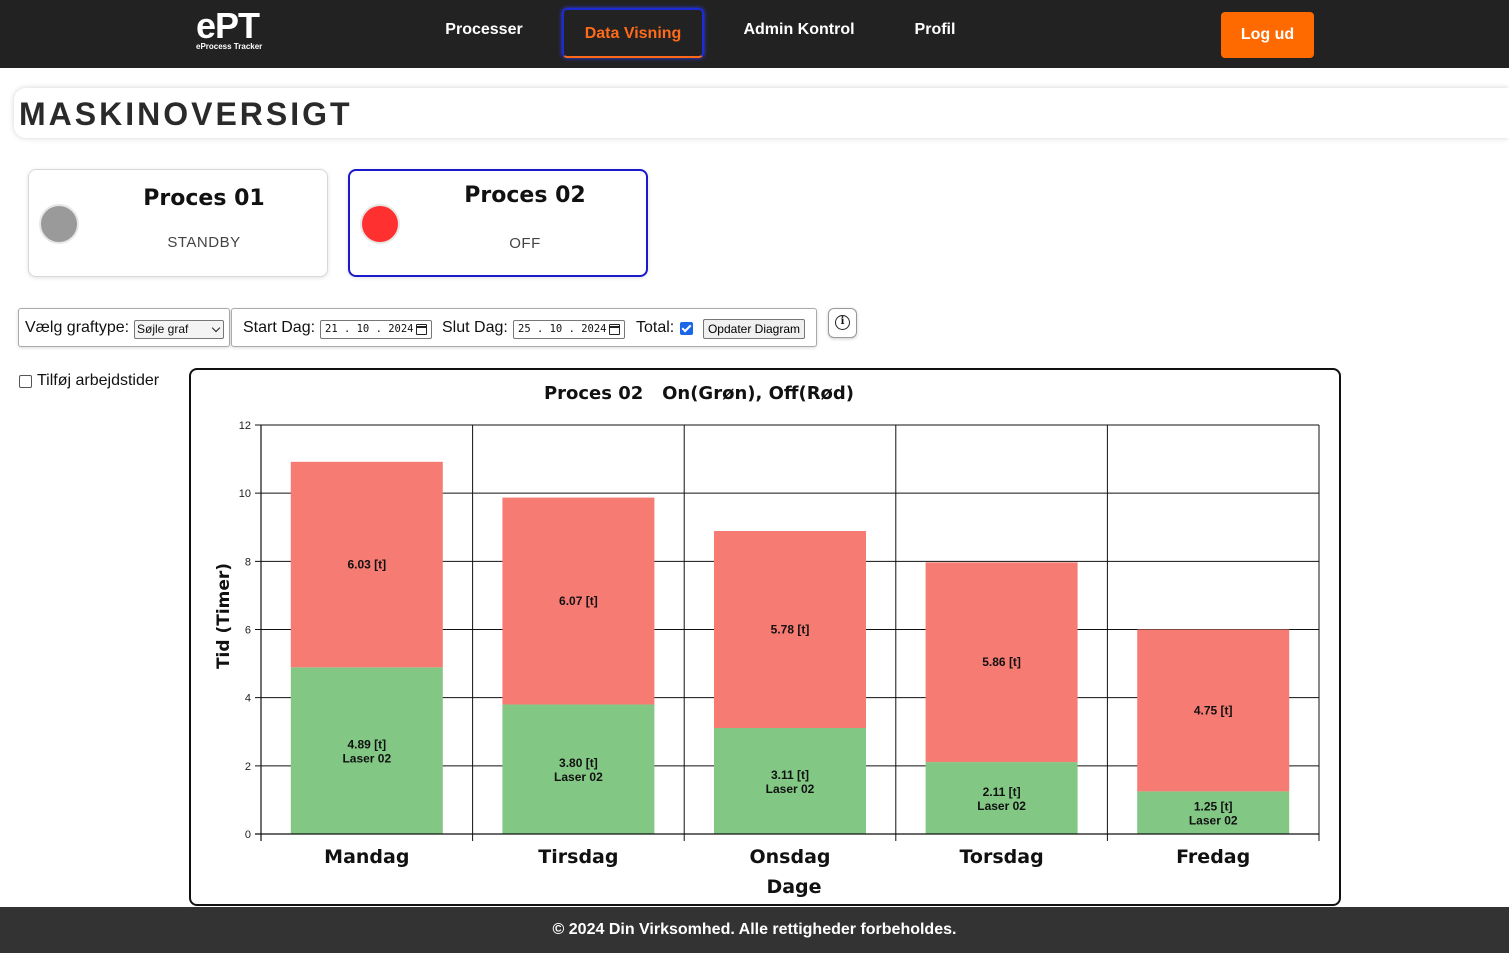 The height and width of the screenshot is (953, 1509). I want to click on x-tick-label: Torsdag, so click(1001, 857).